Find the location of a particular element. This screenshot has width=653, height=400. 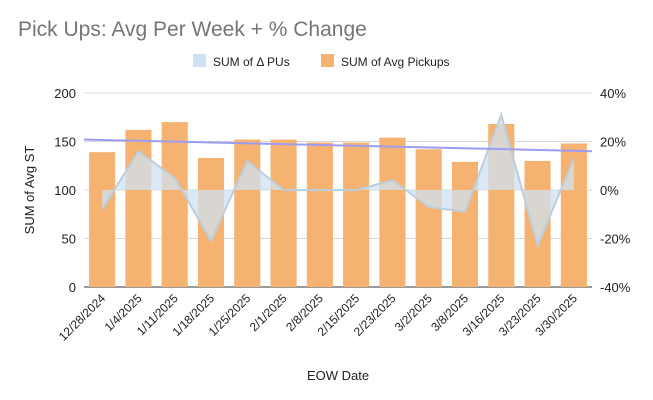

y-left-tick-label: 0 is located at coordinates (72, 287).